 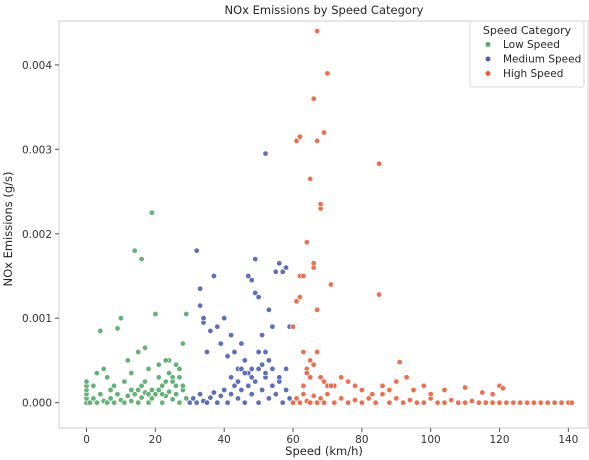 What do you see at coordinates (37, 235) in the screenshot?
I see `y-tick-label: 0.002` at bounding box center [37, 235].